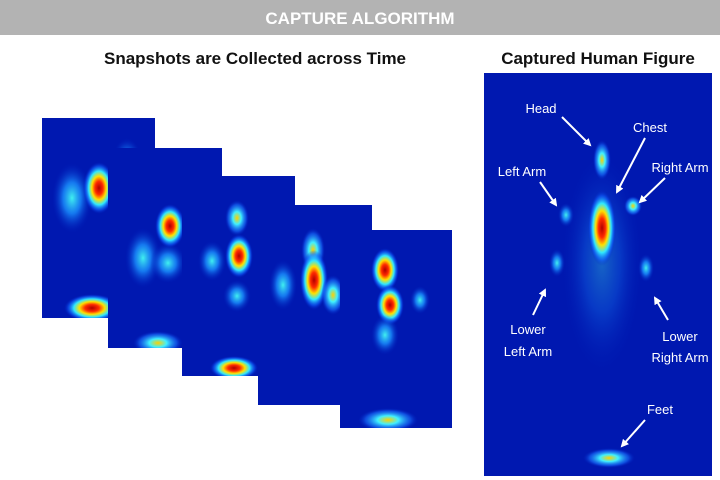 Image resolution: width=720 pixels, height=480 pixels. I want to click on label: Feet, so click(660, 409).